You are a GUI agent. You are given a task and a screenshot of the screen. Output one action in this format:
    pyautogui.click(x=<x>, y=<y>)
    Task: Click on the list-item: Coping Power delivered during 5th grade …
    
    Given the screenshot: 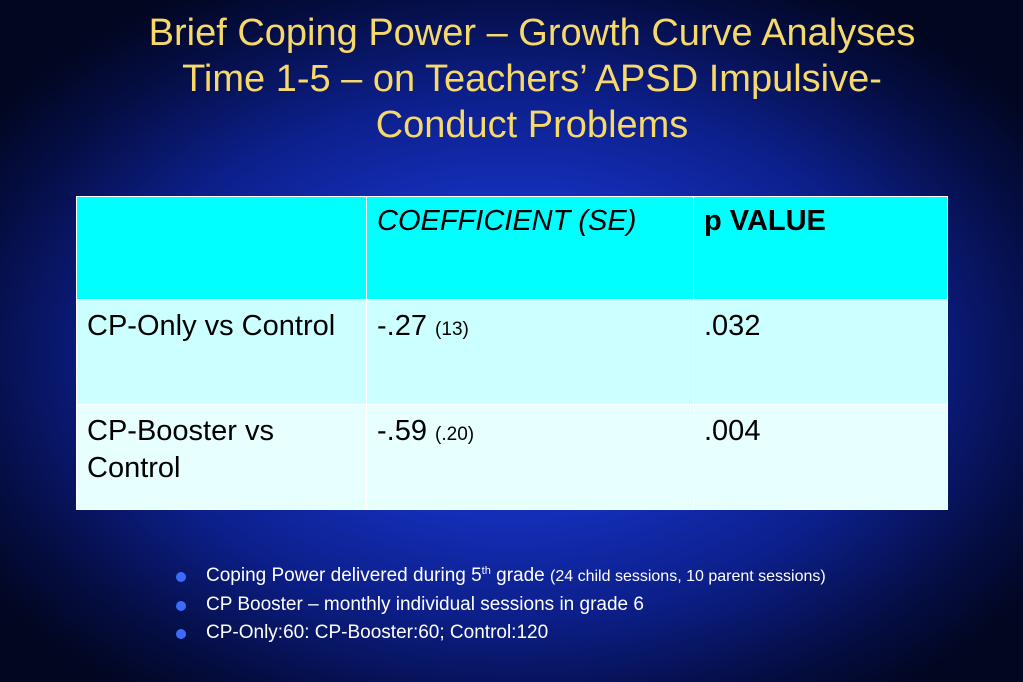 What is the action you would take?
    pyautogui.click(x=501, y=576)
    